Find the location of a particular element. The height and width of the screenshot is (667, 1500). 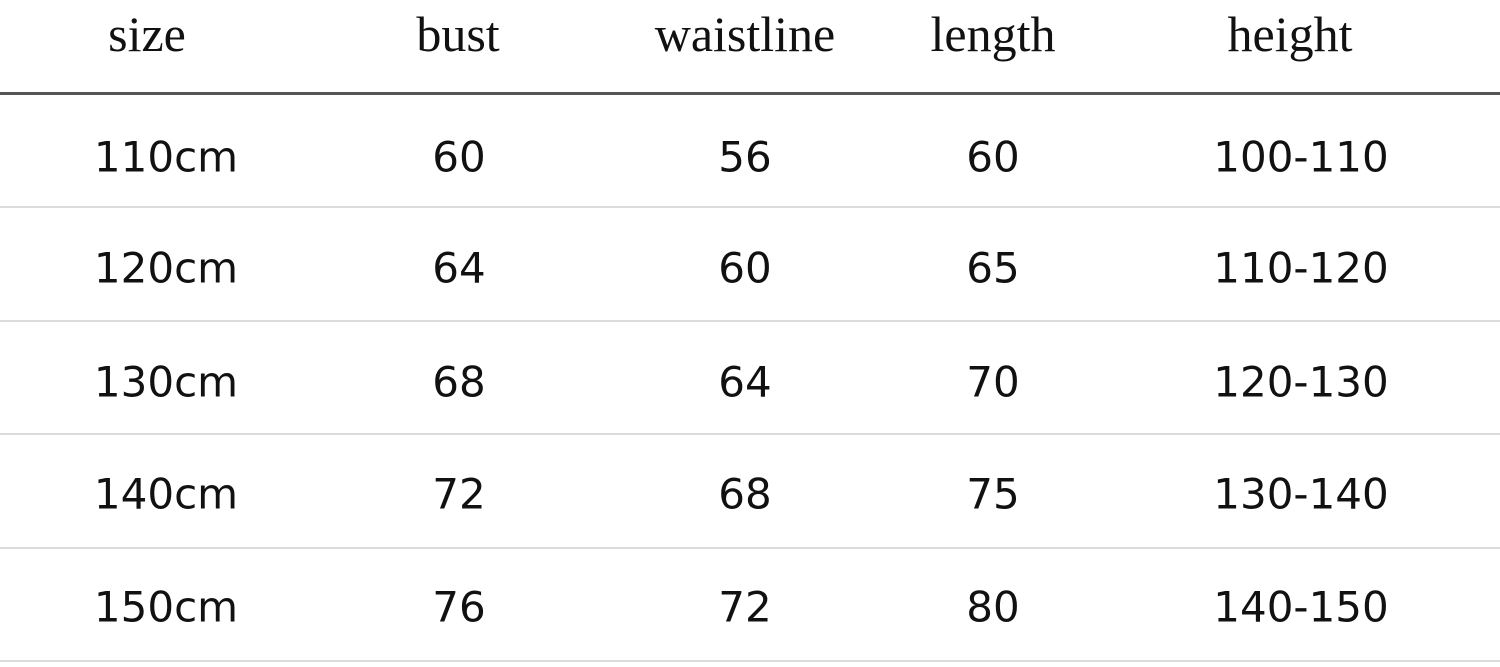

cell-waistline: 56 is located at coordinates (745, 157).